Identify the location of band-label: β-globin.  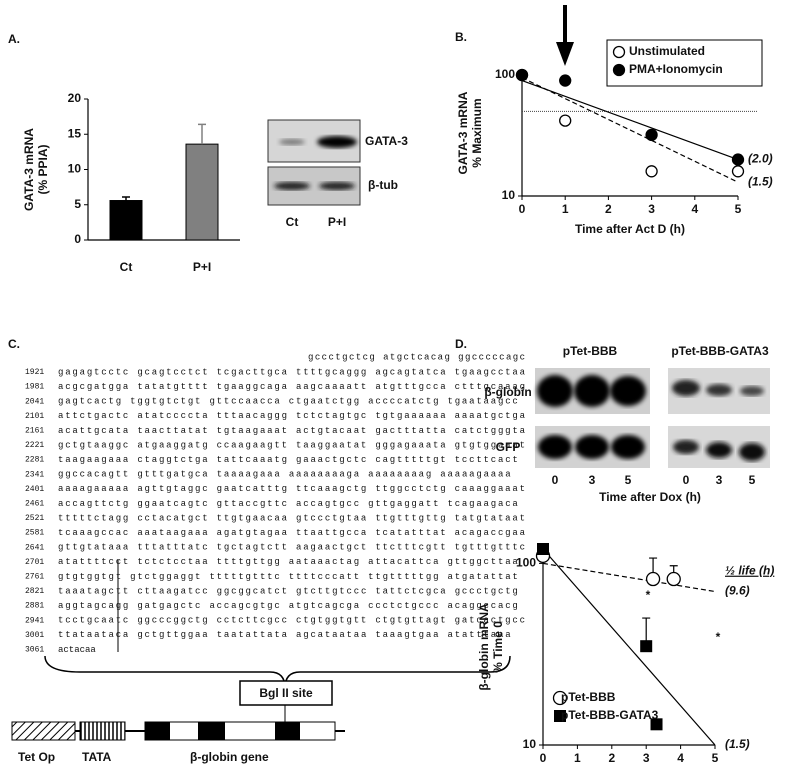
(507, 392).